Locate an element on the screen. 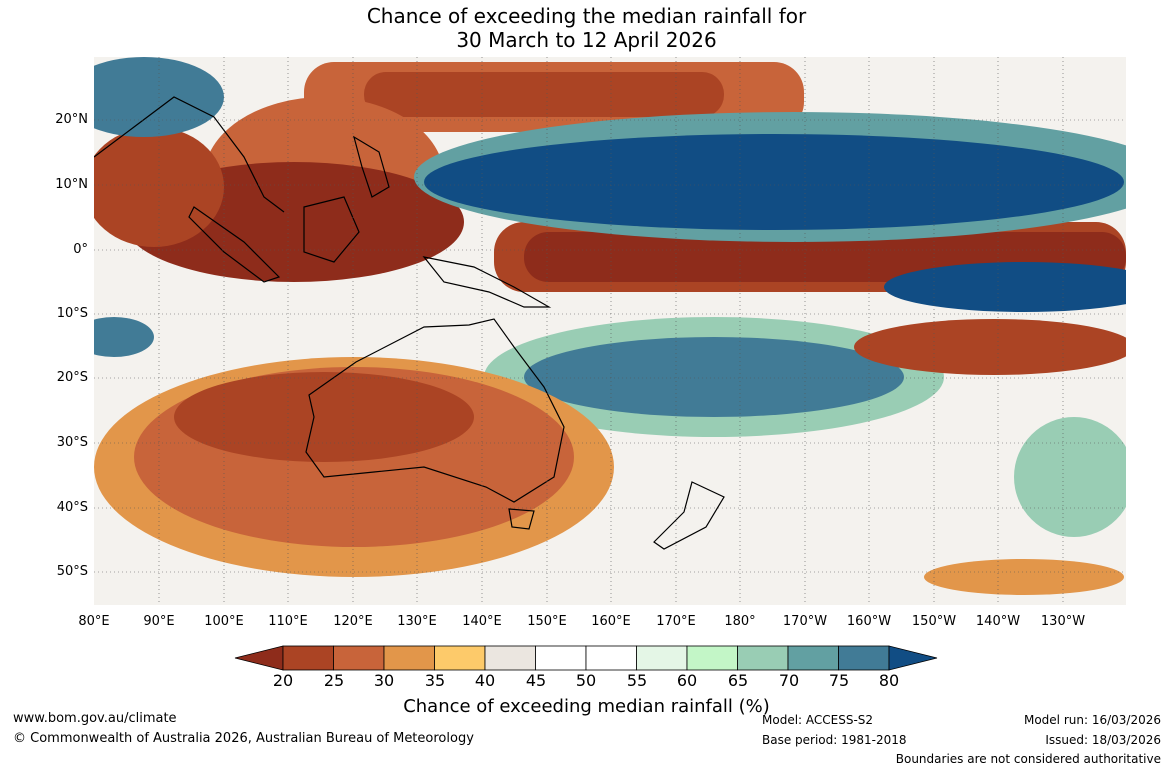 The height and width of the screenshot is (770, 1173). wet-east-band is located at coordinates (1005, 287).